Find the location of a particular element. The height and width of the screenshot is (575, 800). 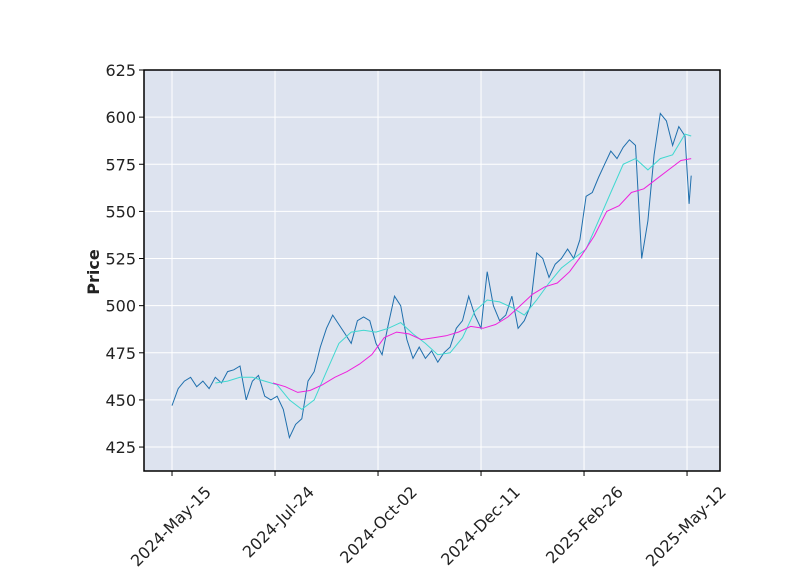

y-tick-label: 550 is located at coordinates (120, 211).